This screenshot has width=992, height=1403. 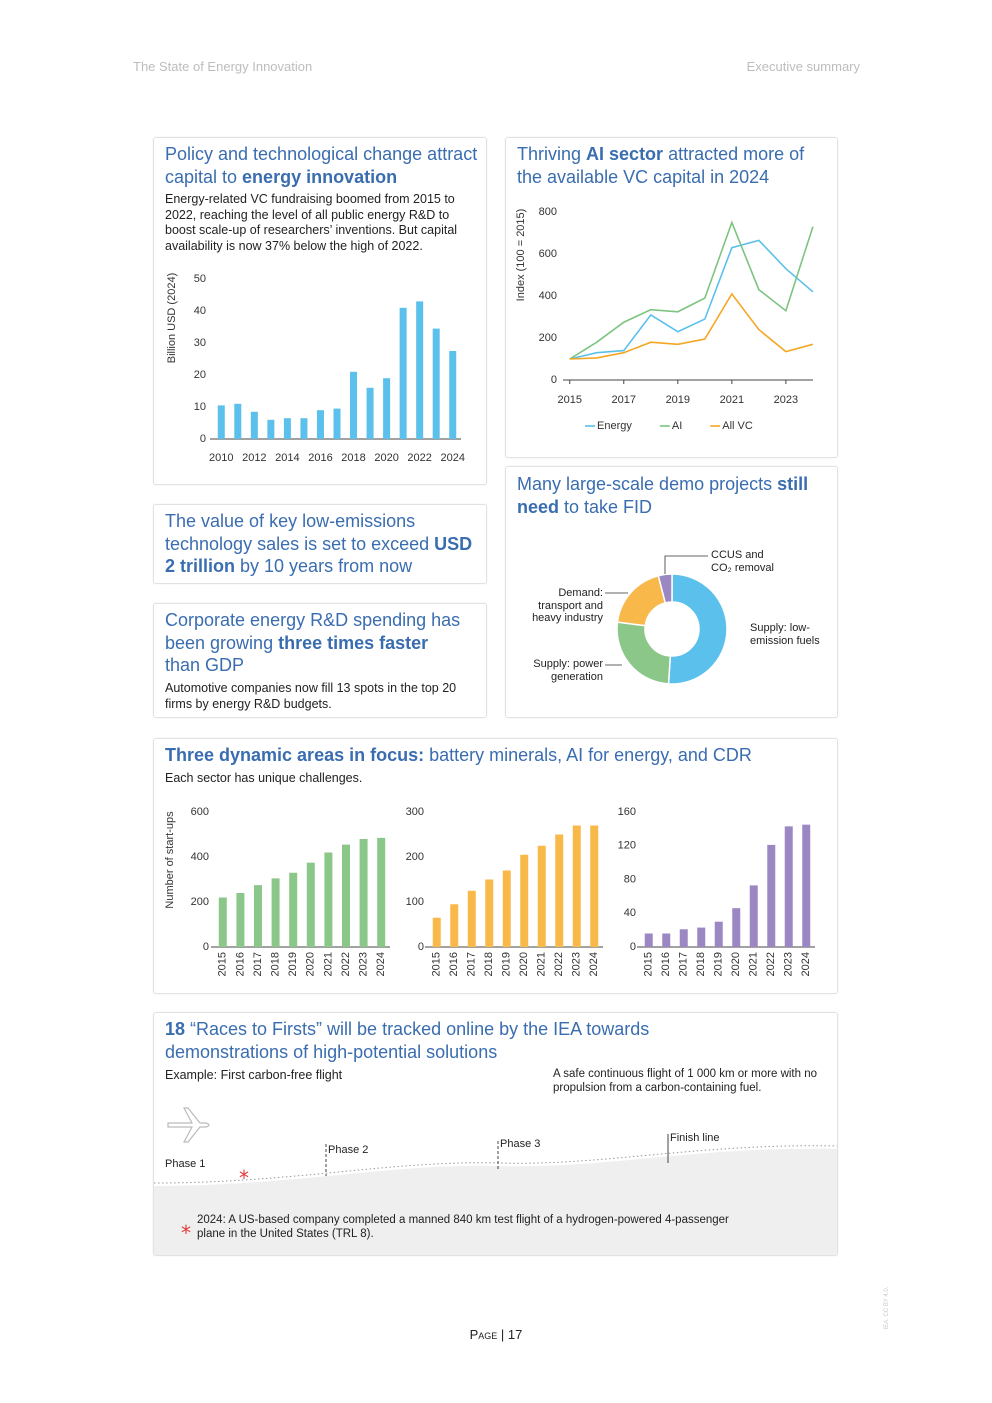 What do you see at coordinates (200, 407) in the screenshot?
I see `y-tick-label: 10` at bounding box center [200, 407].